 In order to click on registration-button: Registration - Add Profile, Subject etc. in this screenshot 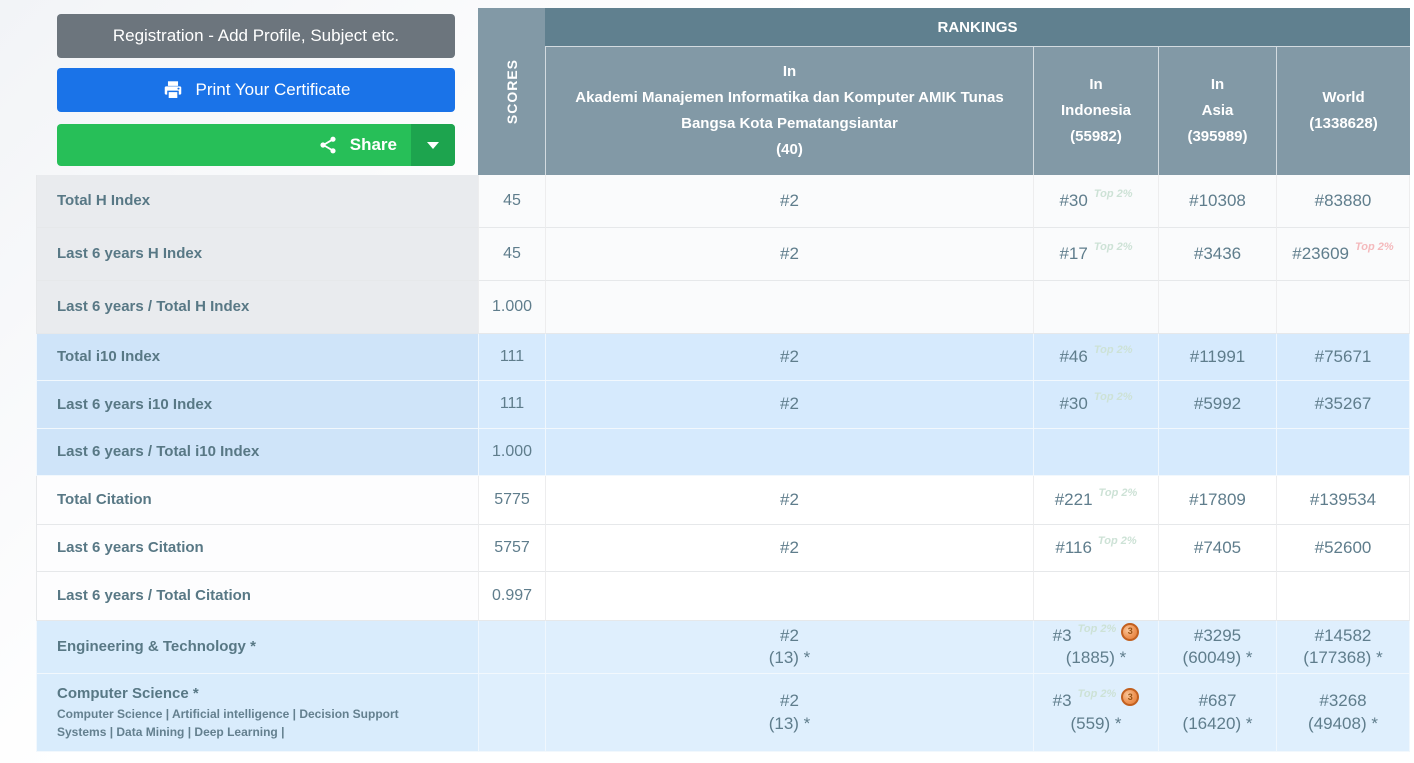, I will do `click(256, 36)`.